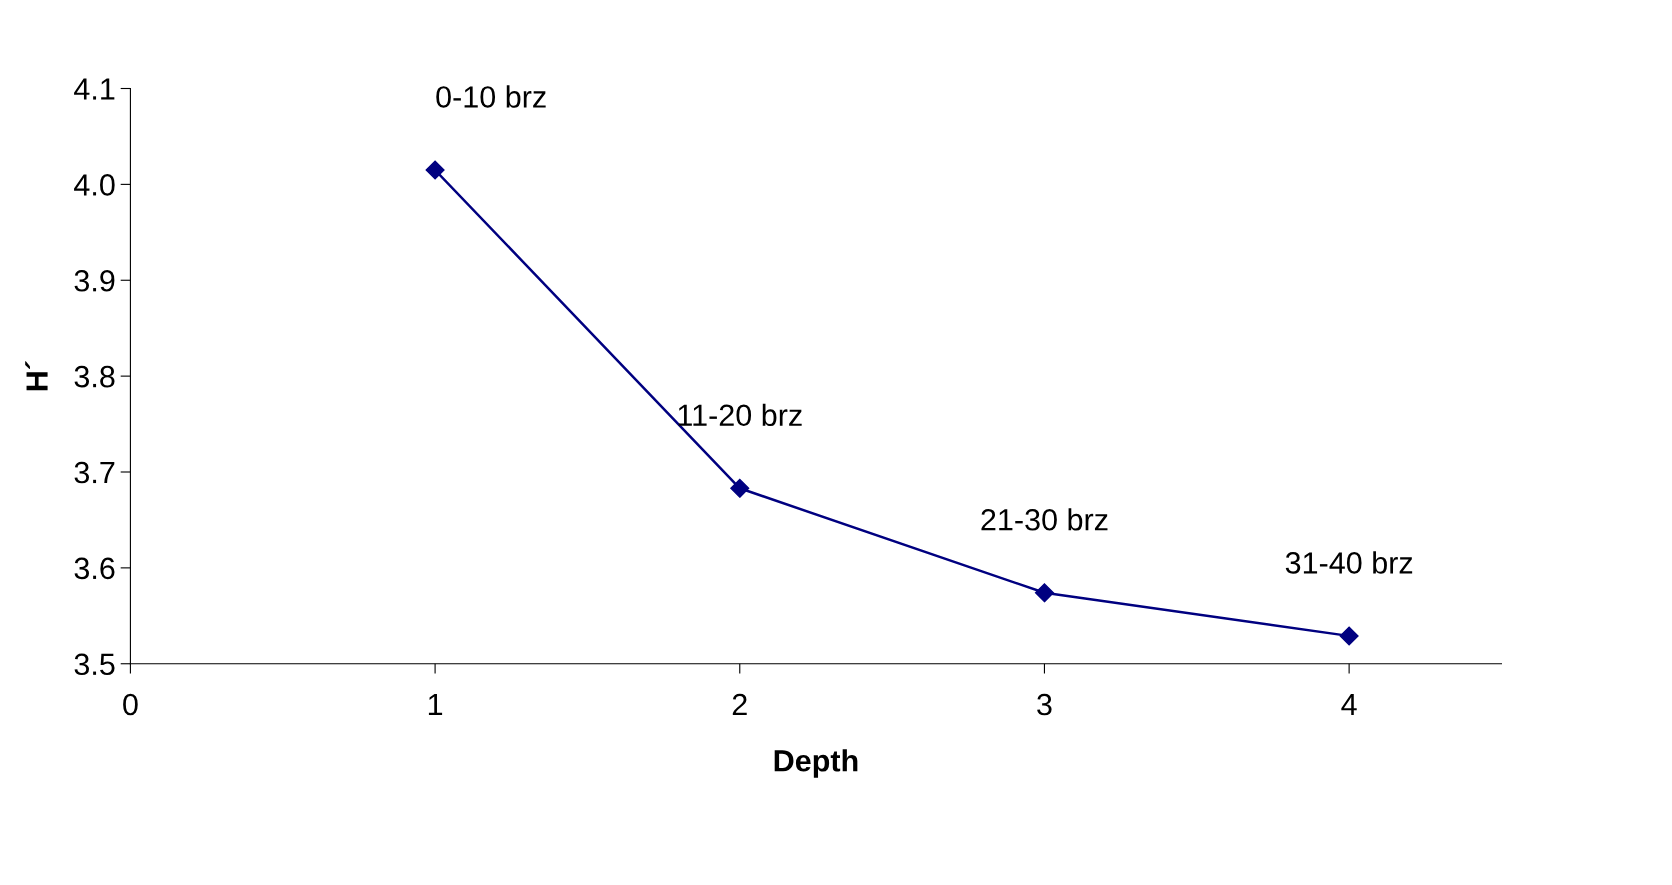 The height and width of the screenshot is (885, 1672). What do you see at coordinates (94, 89) in the screenshot?
I see `y-tick-label: 4.1` at bounding box center [94, 89].